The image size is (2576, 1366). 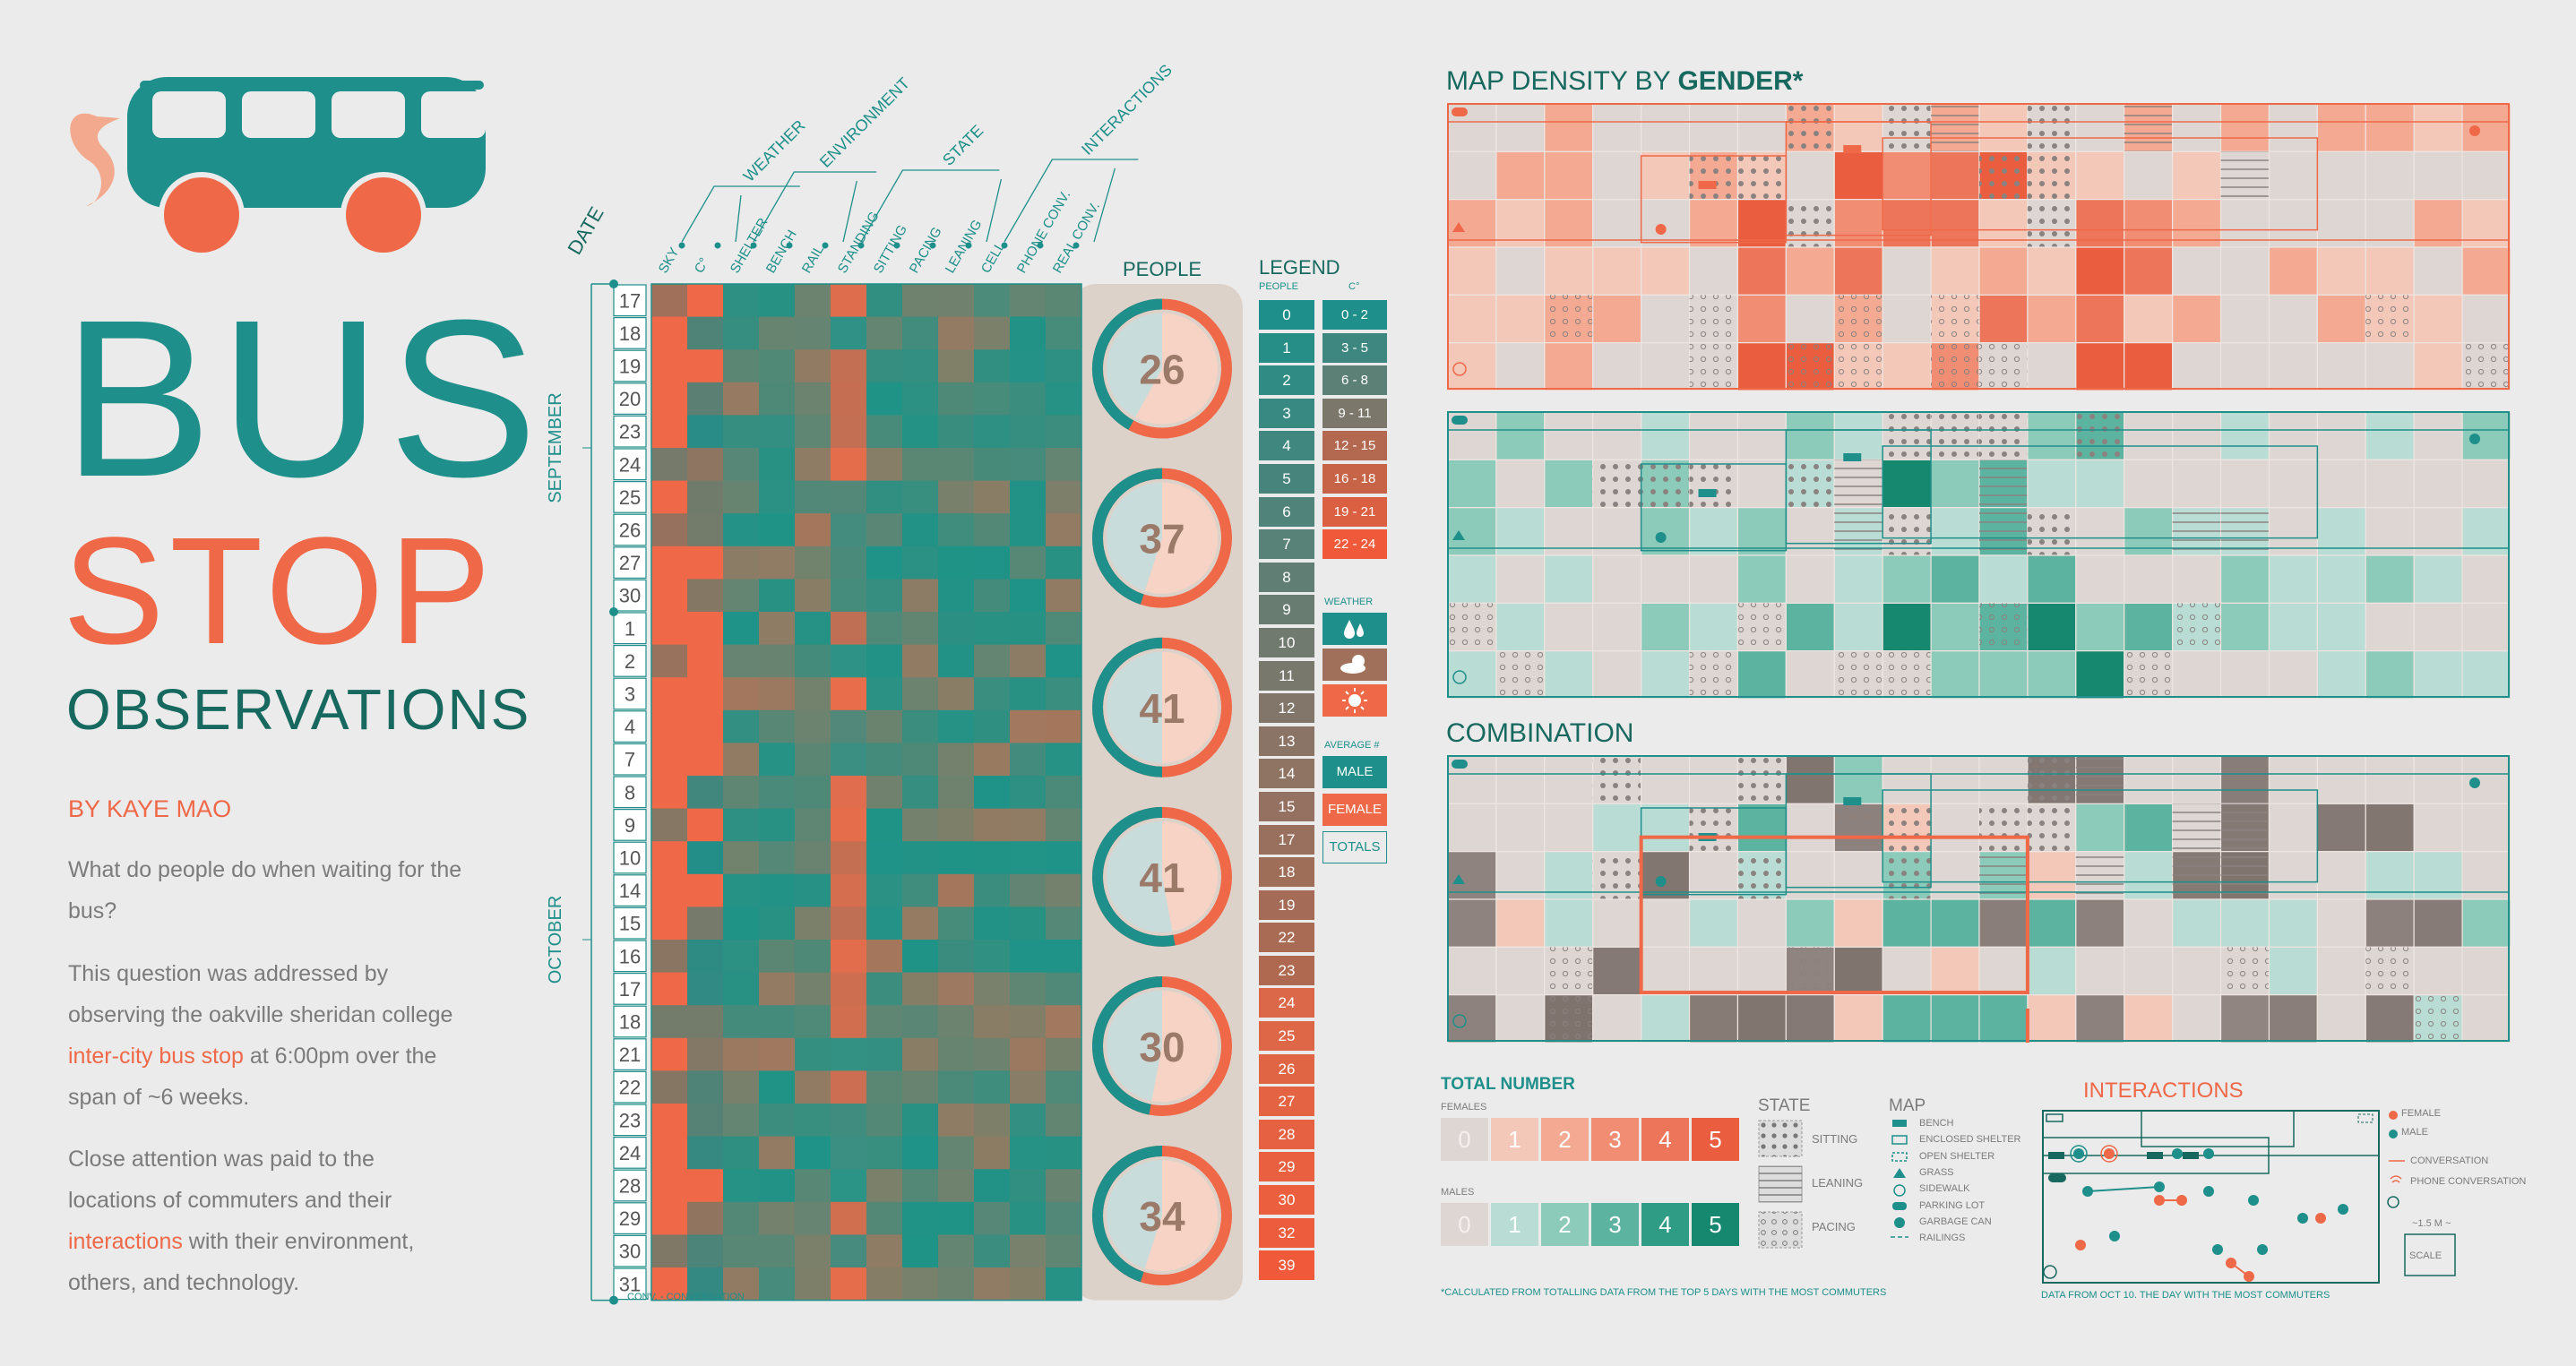 What do you see at coordinates (1354, 348) in the screenshot?
I see `legend-temp-swatch: 3 - 5` at bounding box center [1354, 348].